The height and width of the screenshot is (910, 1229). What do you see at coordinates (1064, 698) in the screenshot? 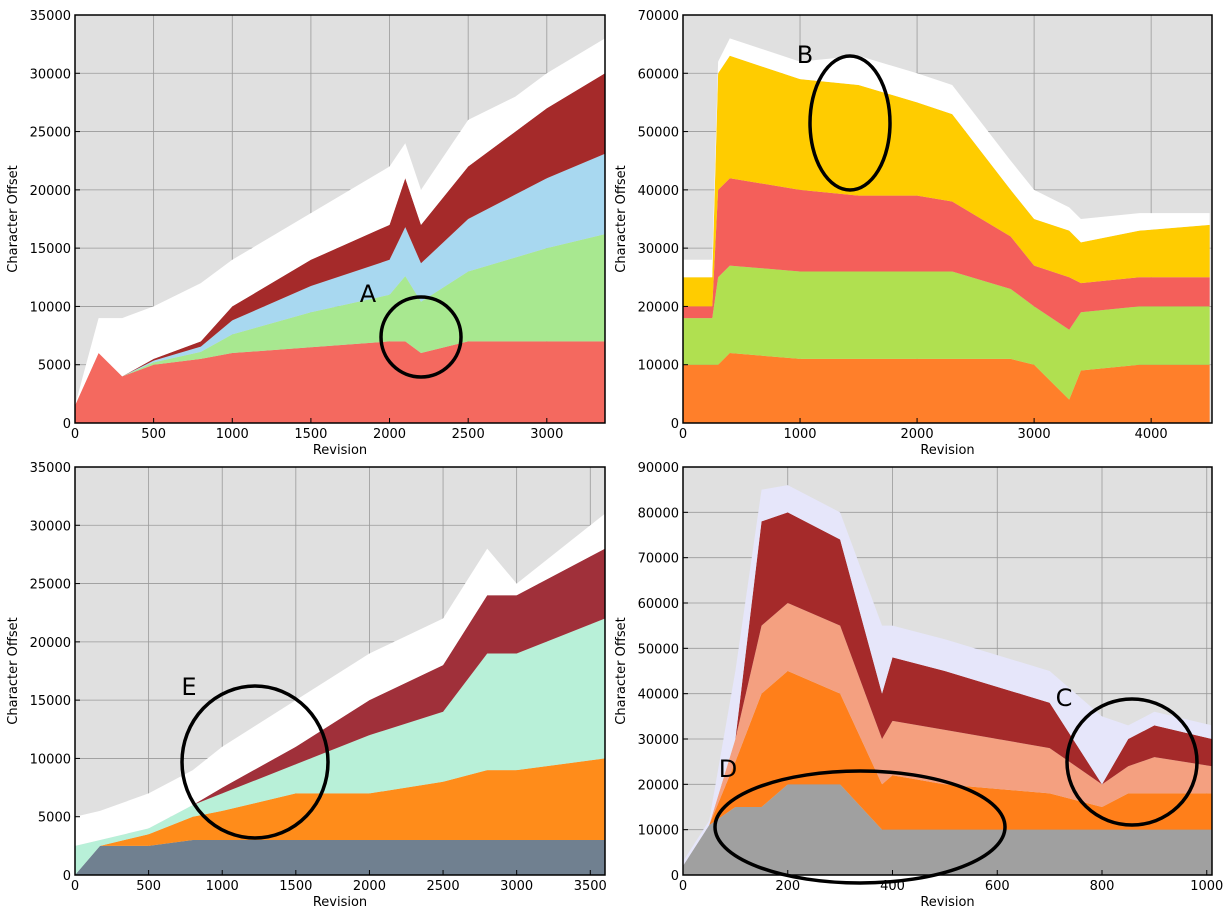
I see `annotation-label: C` at bounding box center [1064, 698].